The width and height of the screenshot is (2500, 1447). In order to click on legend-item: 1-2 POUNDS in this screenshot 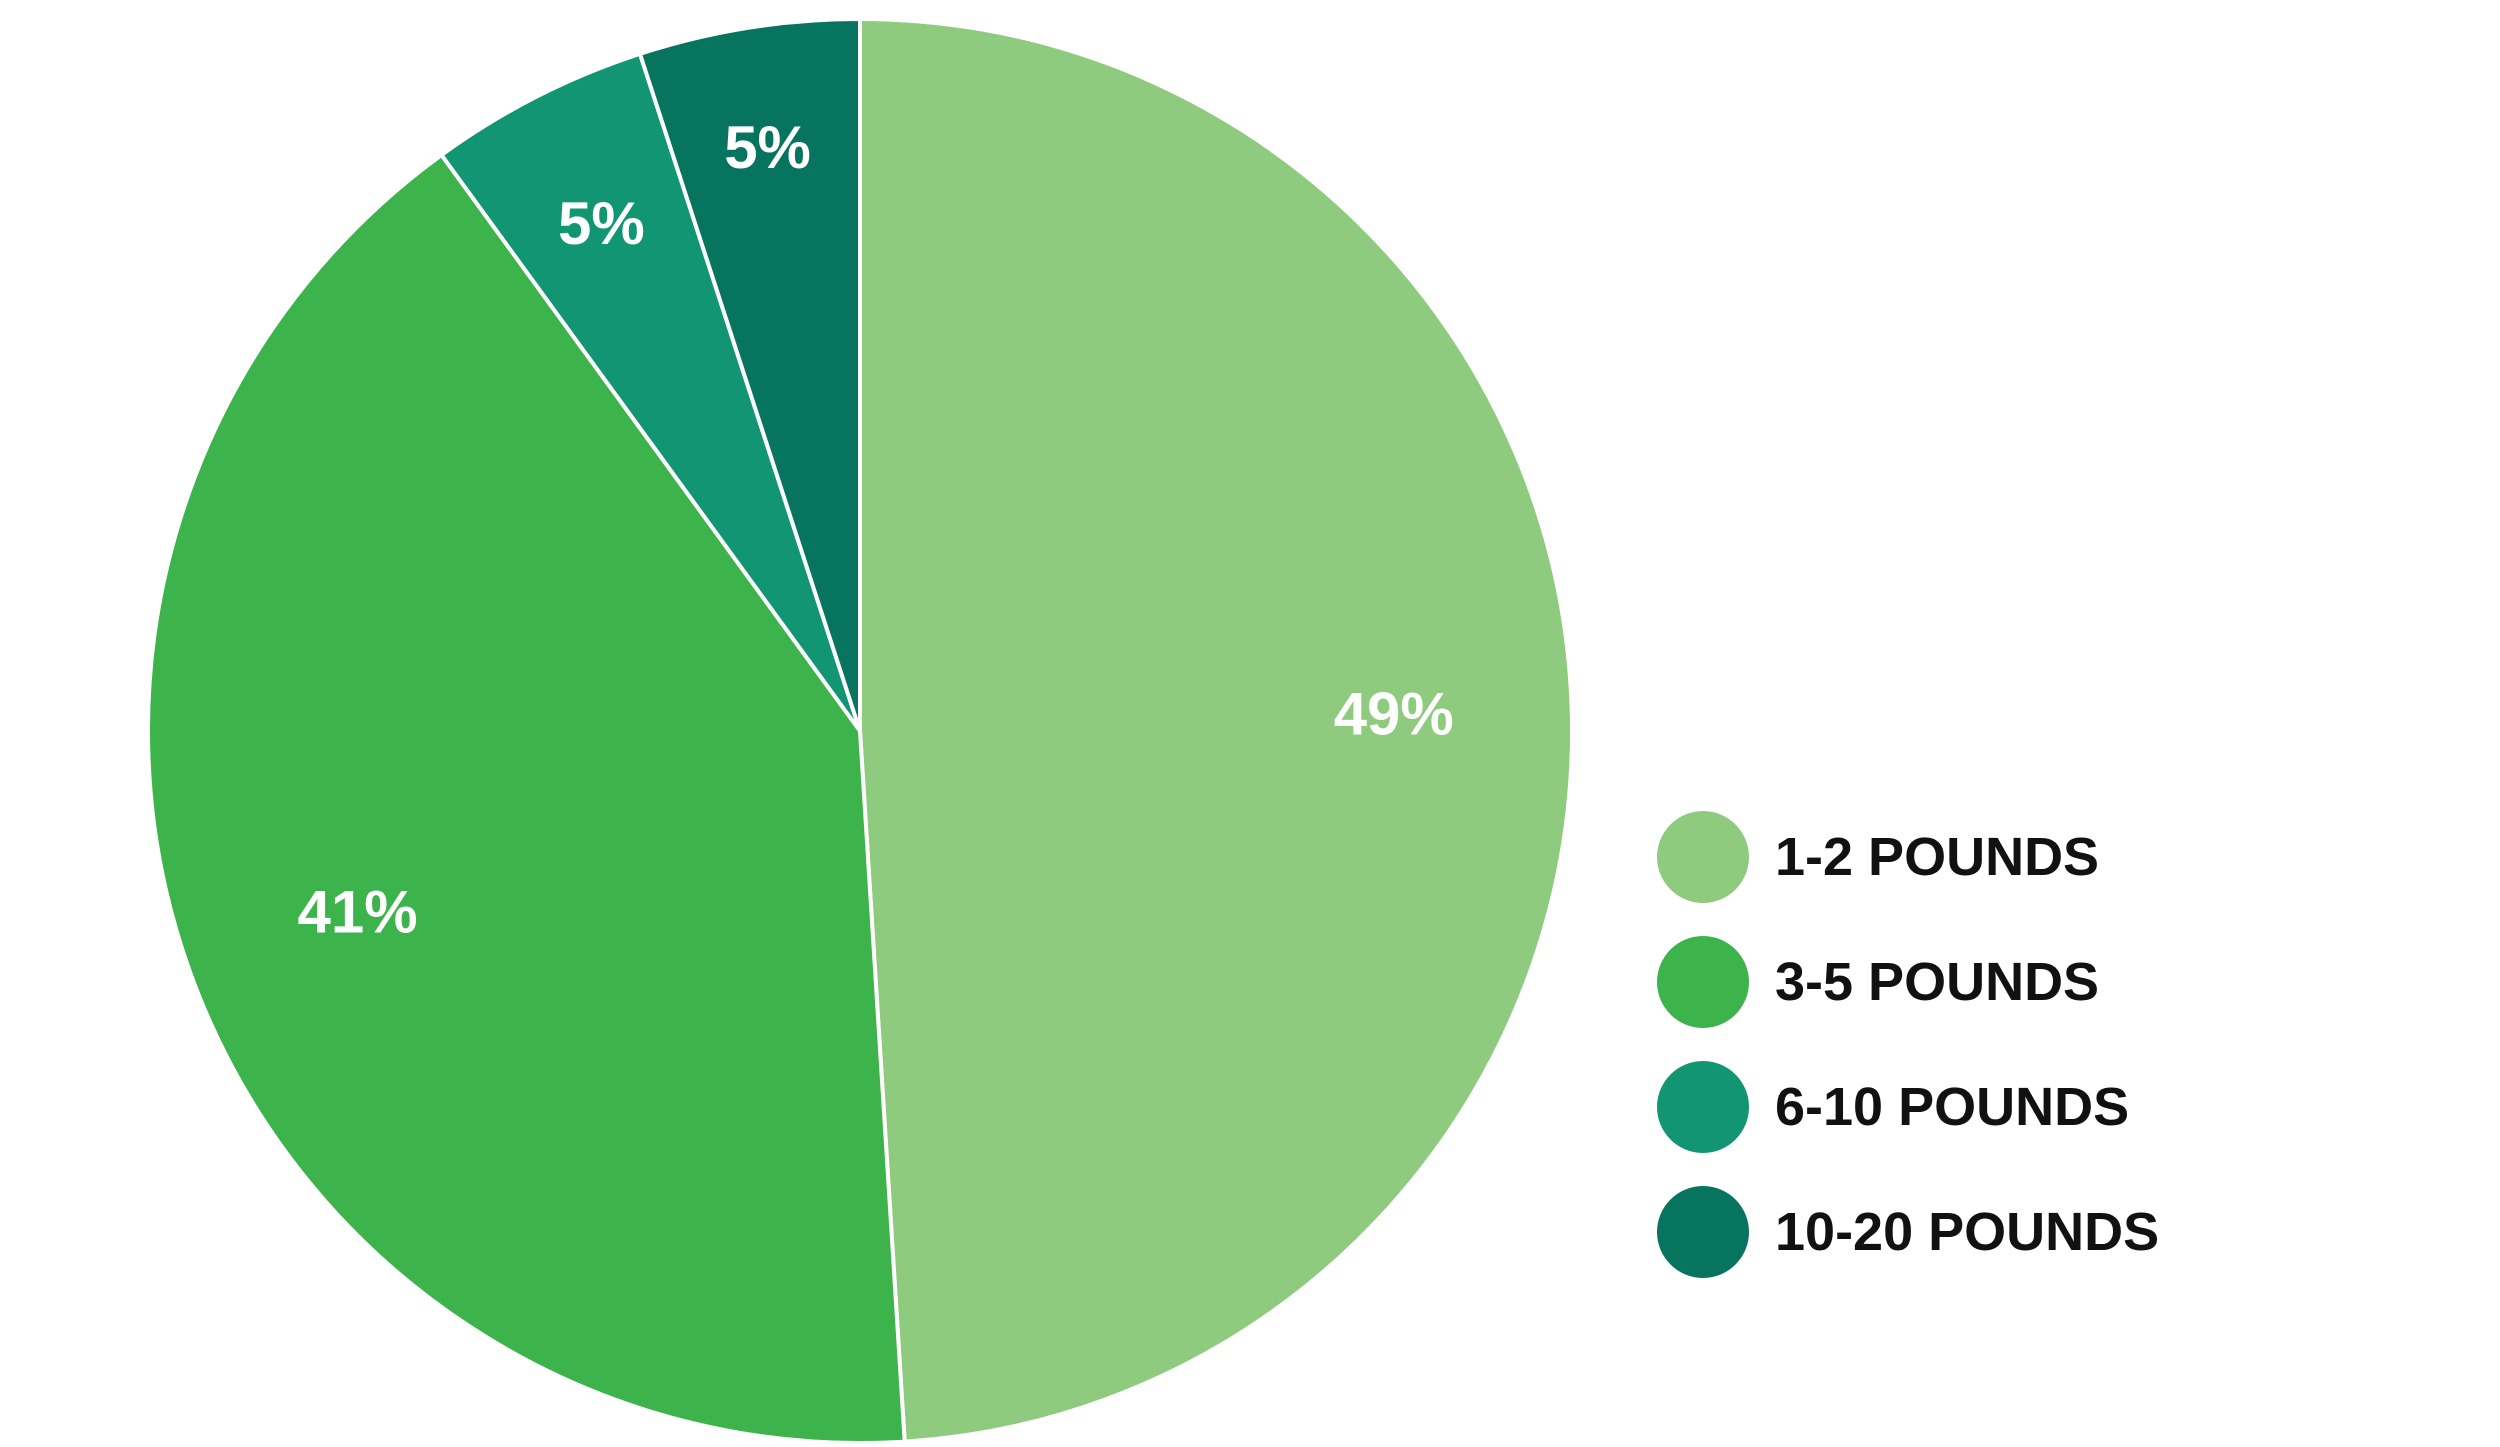, I will do `click(1878, 857)`.